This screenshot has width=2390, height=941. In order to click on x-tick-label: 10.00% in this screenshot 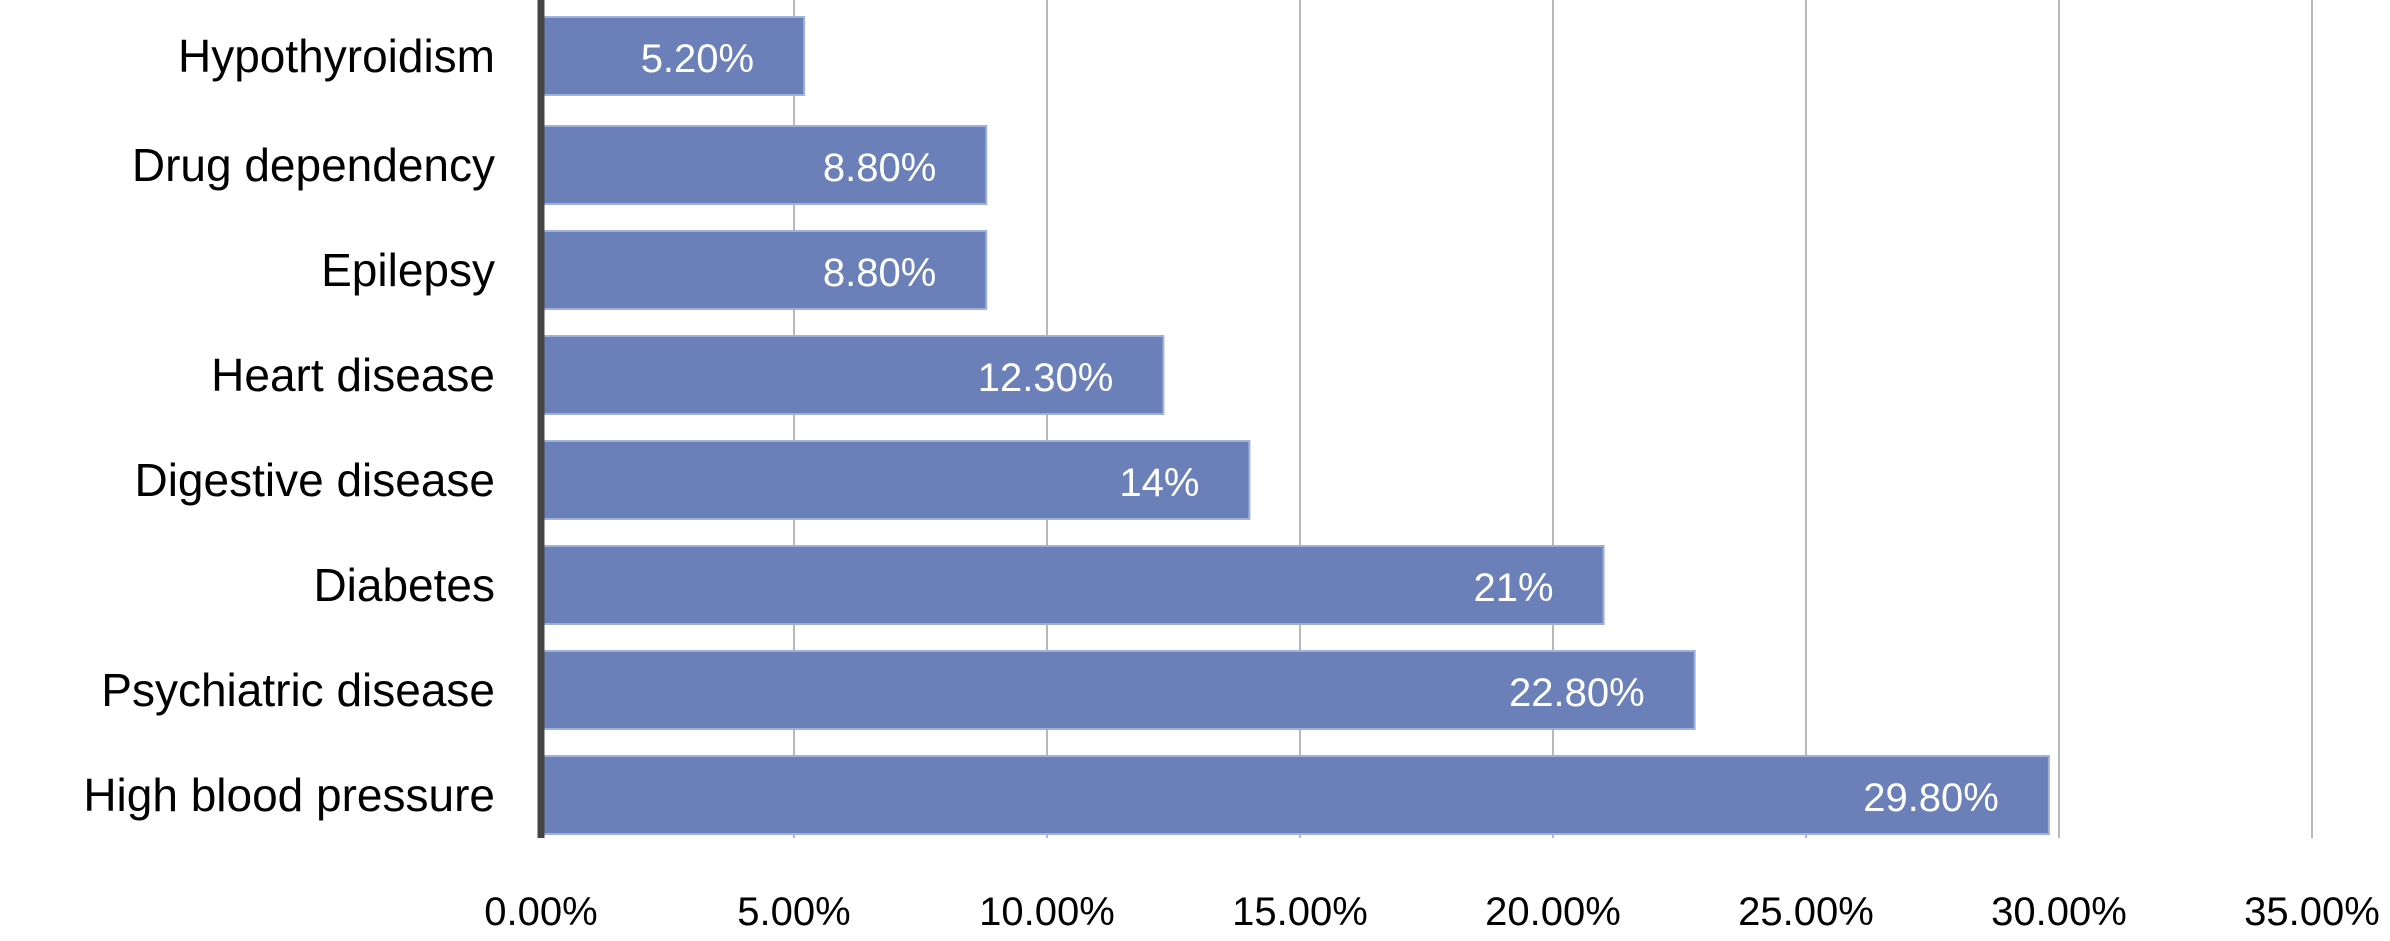, I will do `click(1047, 912)`.